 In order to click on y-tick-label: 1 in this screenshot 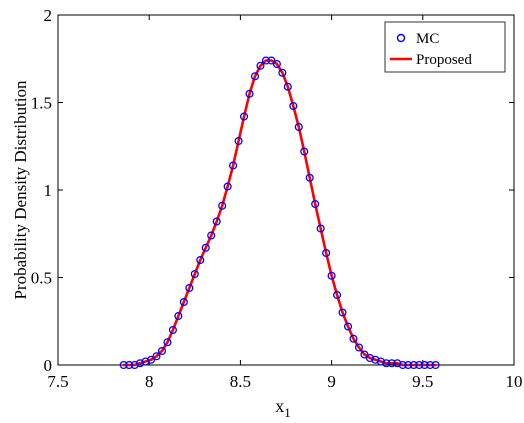, I will do `click(48, 190)`.